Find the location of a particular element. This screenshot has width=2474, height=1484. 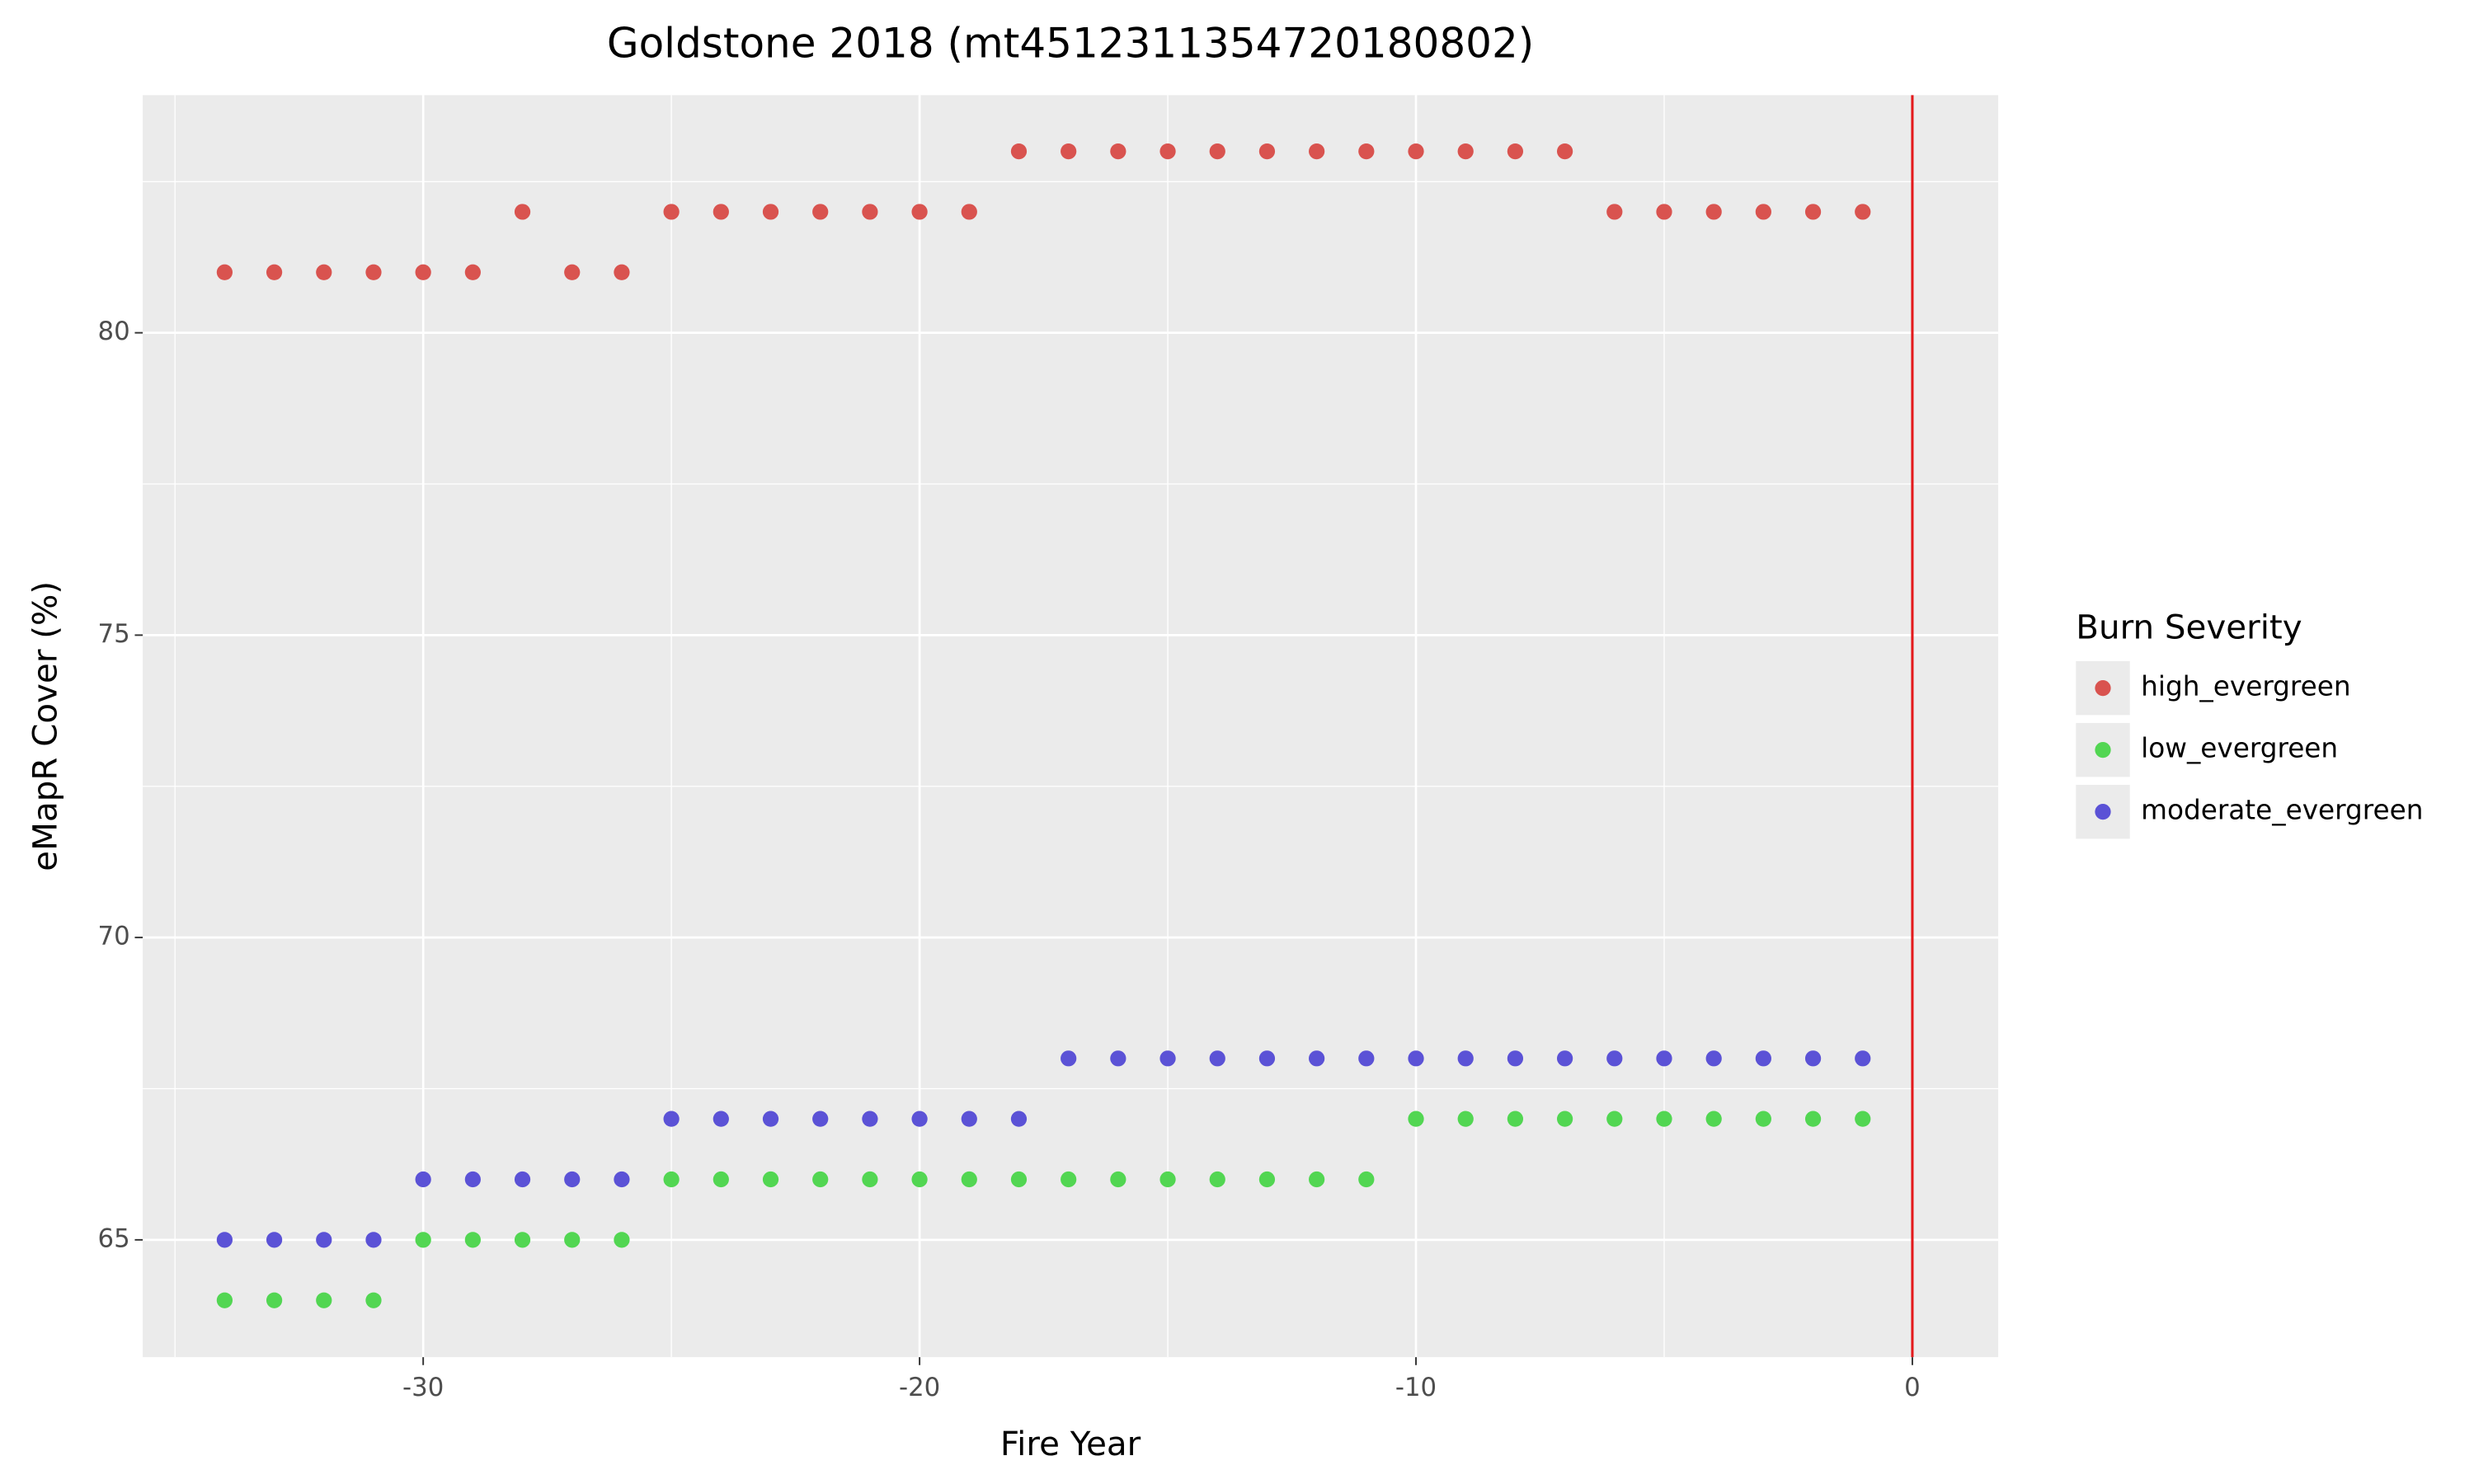

y-tick-label: 65 is located at coordinates (114, 1238).